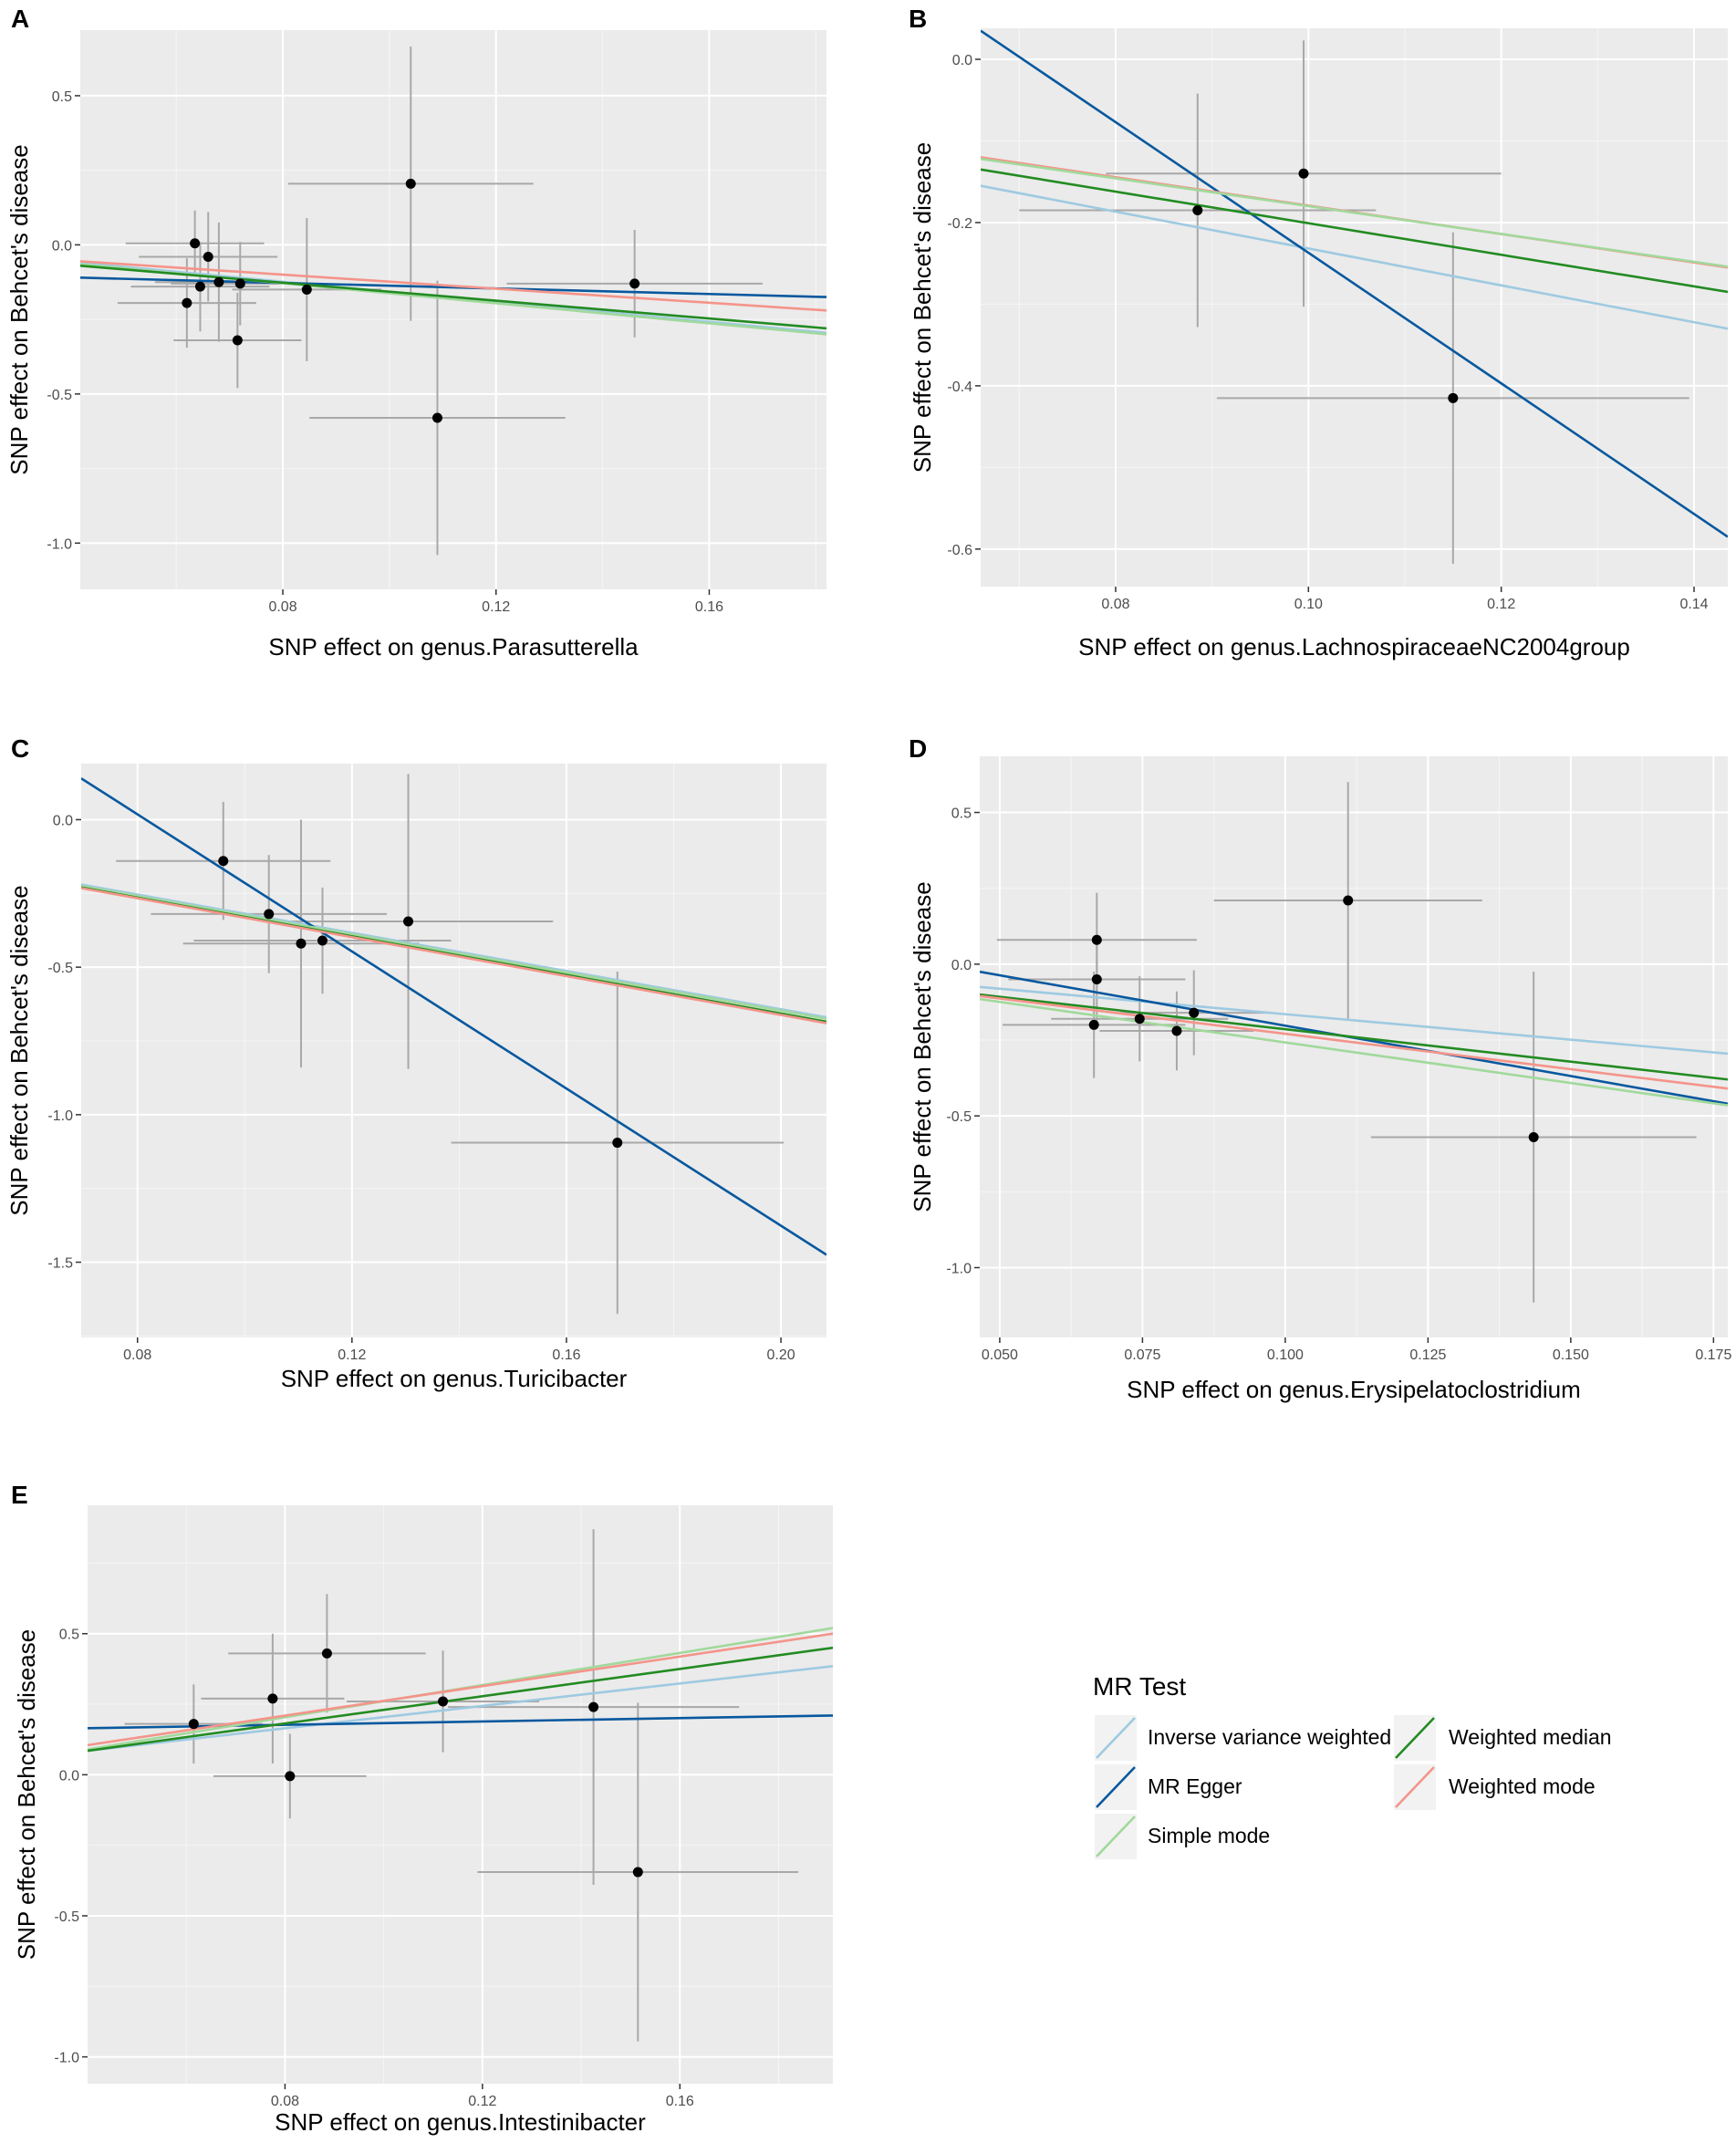 The height and width of the screenshot is (2143, 1736). Describe the element at coordinates (1571, 1355) in the screenshot. I see `x-tick-label: 0.150` at that location.